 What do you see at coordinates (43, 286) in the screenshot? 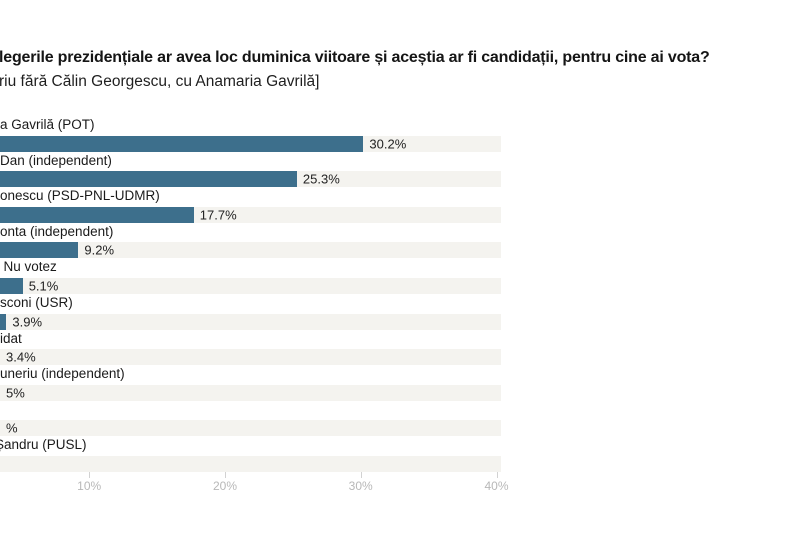
I see `value-label: 5.1%` at bounding box center [43, 286].